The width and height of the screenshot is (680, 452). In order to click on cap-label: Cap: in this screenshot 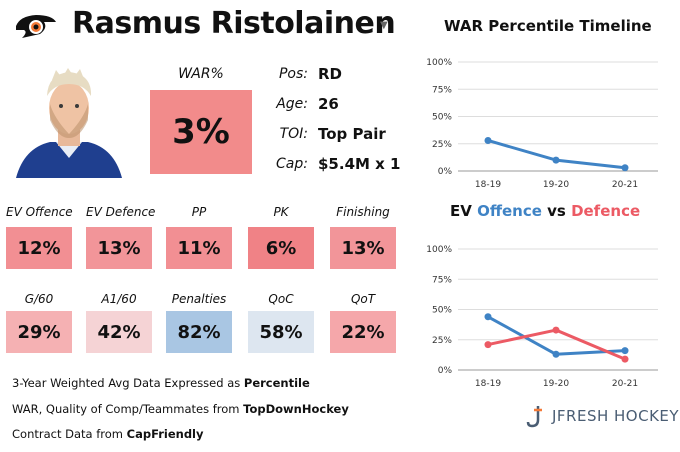, I will do `click(292, 164)`.